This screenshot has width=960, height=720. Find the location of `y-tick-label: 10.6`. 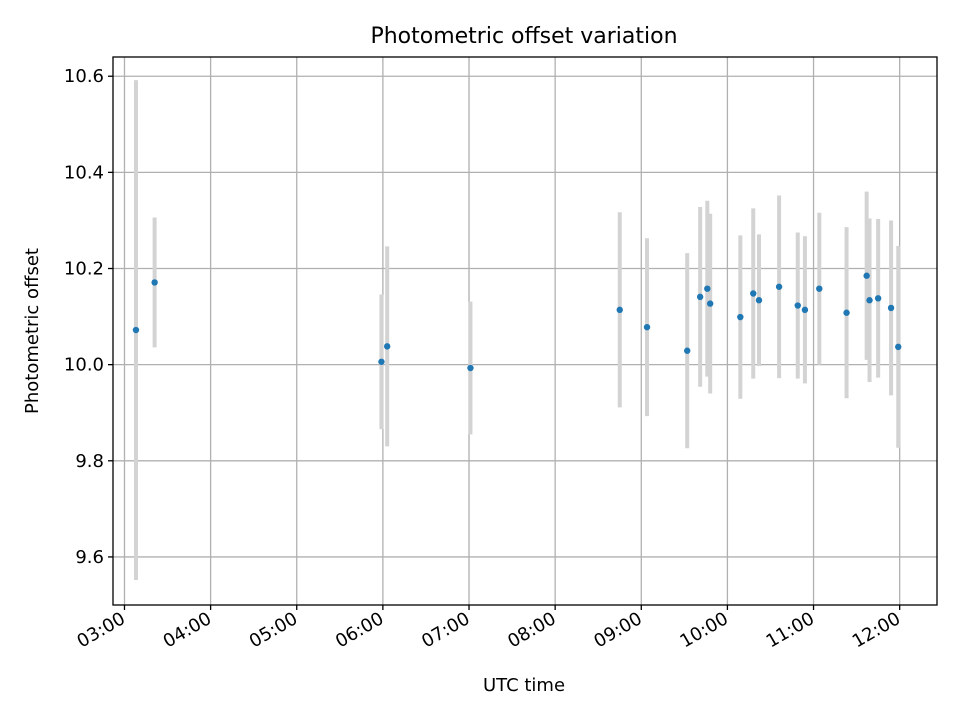

y-tick-label: 10.6 is located at coordinates (84, 76).